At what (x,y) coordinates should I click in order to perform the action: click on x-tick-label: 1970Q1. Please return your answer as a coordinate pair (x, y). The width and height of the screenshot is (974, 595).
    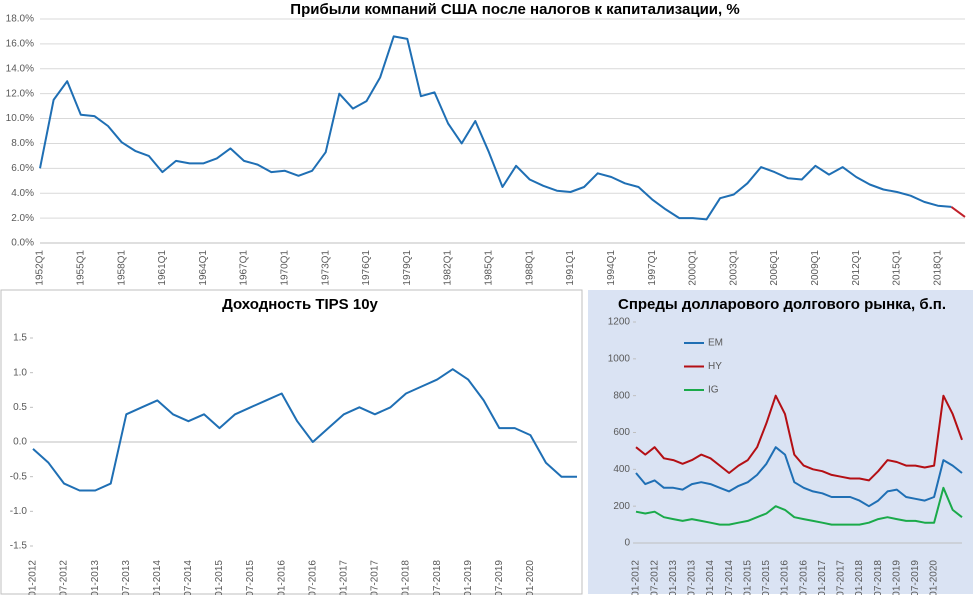
    Looking at the image, I should click on (284, 268).